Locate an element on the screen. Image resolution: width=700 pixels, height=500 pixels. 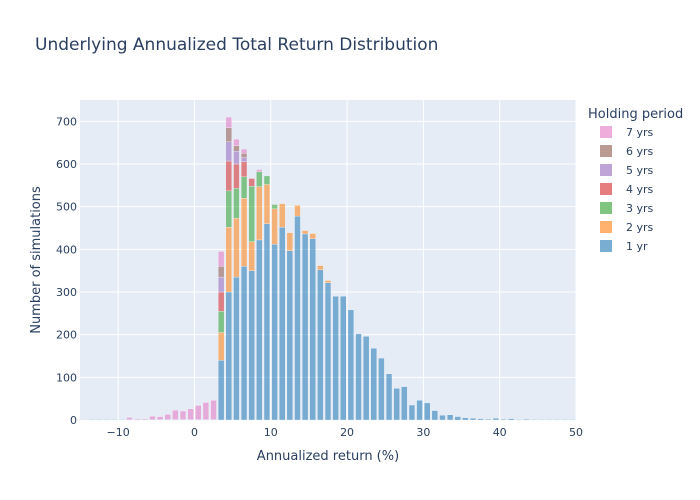
legend-item-6-yrs: 6 yrs is located at coordinates (627, 151).